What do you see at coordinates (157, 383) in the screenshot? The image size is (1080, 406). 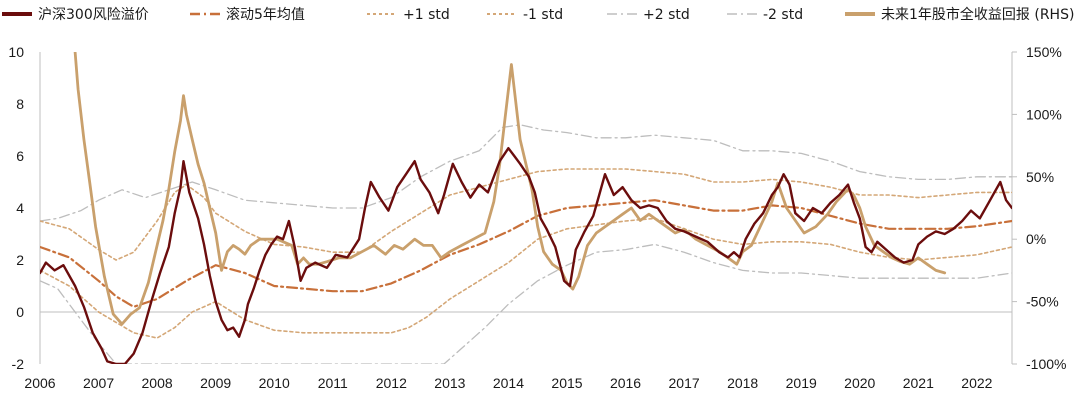 I see `x-tick-label: 2008` at bounding box center [157, 383].